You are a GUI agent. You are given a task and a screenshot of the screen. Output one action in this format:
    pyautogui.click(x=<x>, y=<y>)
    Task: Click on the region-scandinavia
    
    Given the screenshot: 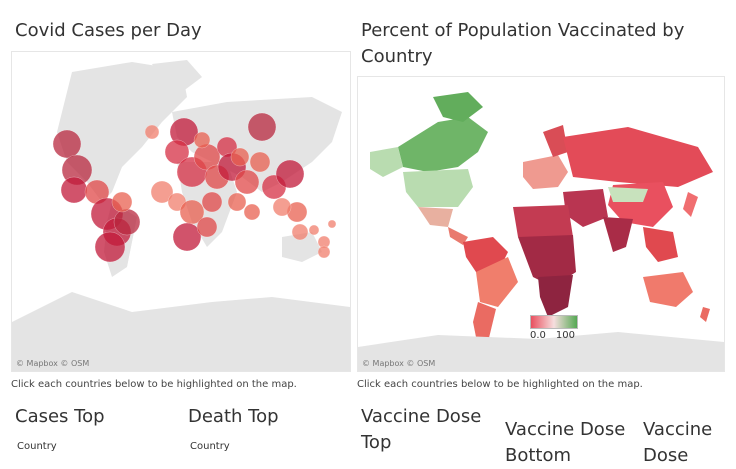 What is the action you would take?
    pyautogui.click(x=555, y=141)
    